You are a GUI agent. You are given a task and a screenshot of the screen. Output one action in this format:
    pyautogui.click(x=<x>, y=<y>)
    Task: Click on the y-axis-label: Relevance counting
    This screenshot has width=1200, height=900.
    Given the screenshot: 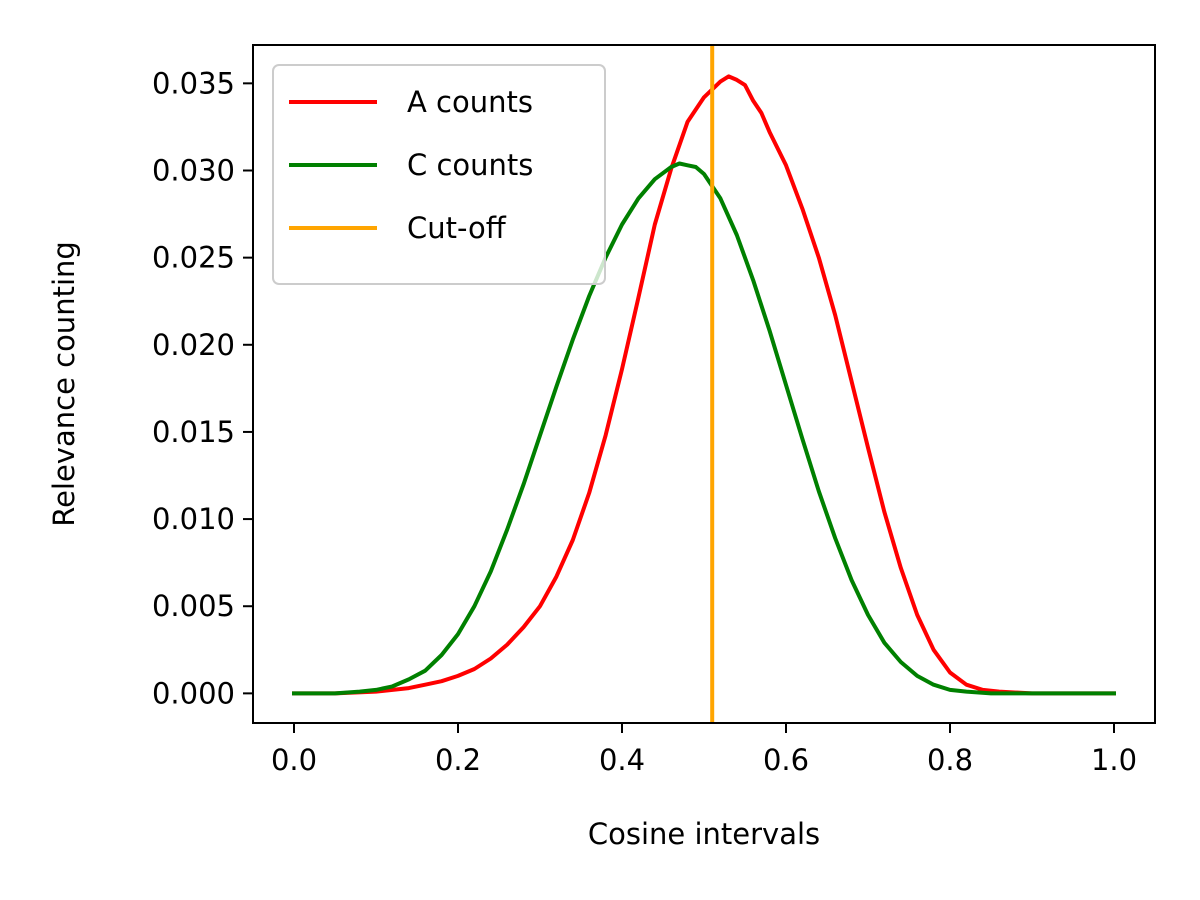 What is the action you would take?
    pyautogui.click(x=64, y=384)
    